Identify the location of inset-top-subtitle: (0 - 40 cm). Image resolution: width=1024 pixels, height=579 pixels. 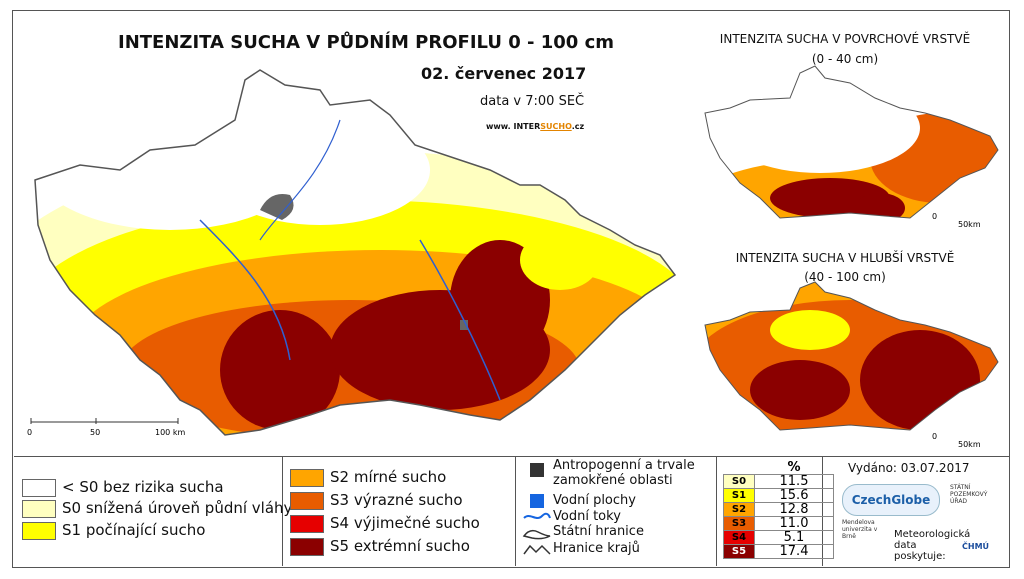
(845, 59).